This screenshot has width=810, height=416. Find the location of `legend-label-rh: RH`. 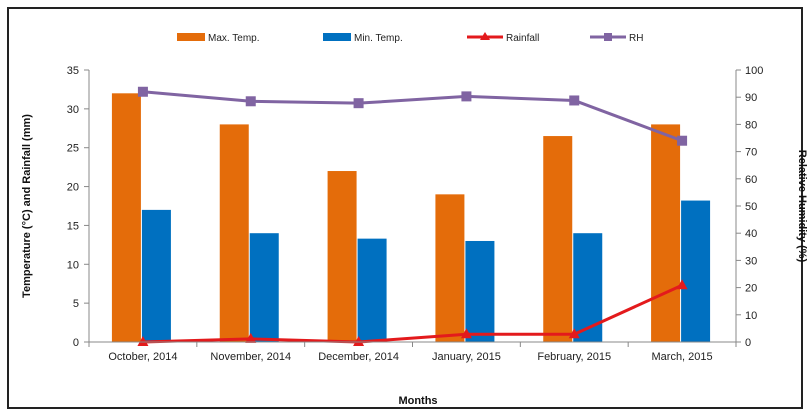

legend-label-rh: RH is located at coordinates (636, 38).